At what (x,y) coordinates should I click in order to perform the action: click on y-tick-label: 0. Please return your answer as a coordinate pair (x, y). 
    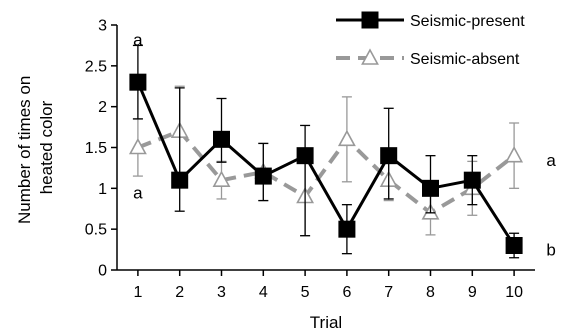
    Looking at the image, I should click on (102, 271).